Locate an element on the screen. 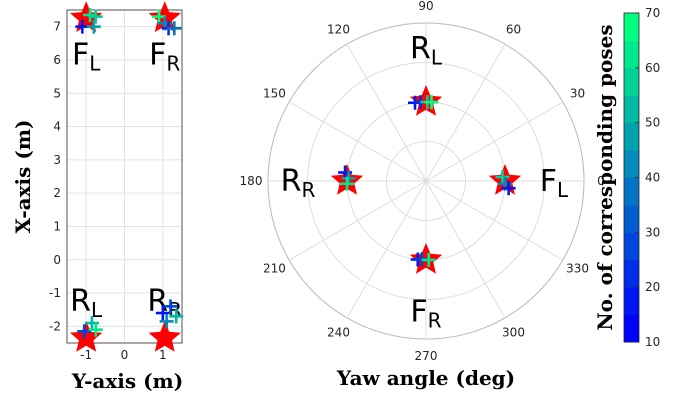 The width and height of the screenshot is (680, 397). angle-tick-label: 90 is located at coordinates (425, 6).